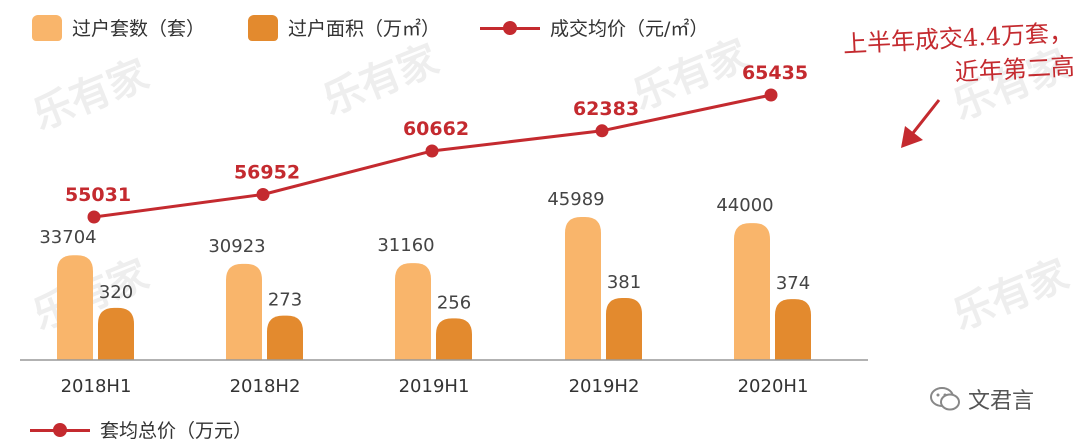 The width and height of the screenshot is (1080, 444). I want to click on area-bars, so click(454, 329).